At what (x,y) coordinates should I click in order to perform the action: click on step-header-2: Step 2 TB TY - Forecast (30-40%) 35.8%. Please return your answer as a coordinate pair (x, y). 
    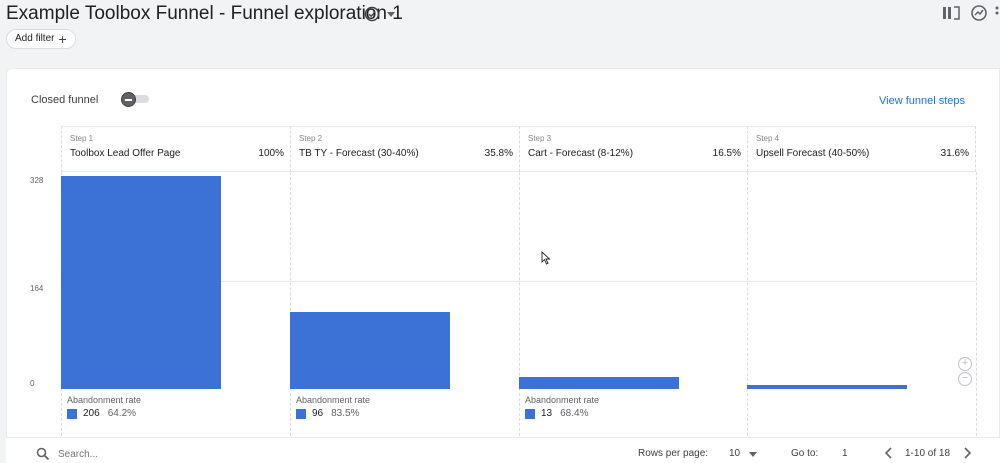
    Looking at the image, I should click on (404, 149).